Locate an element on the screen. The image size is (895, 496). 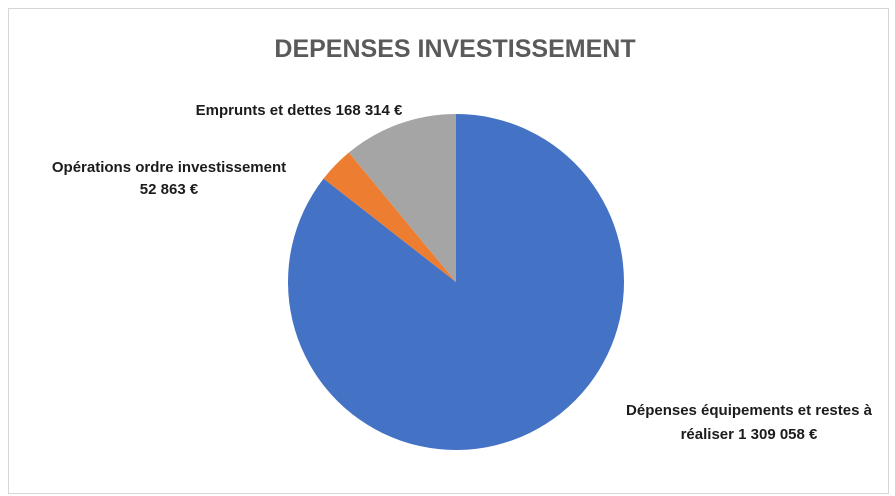
slice-label-line: Emprunts et dettes 168 314 € is located at coordinates (299, 110).